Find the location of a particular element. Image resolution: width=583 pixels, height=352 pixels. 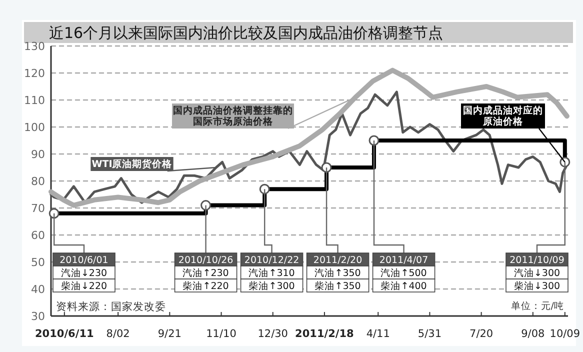

annotation: 2011/10/09 汽油↓300 柴油↓300 is located at coordinates (537, 273).